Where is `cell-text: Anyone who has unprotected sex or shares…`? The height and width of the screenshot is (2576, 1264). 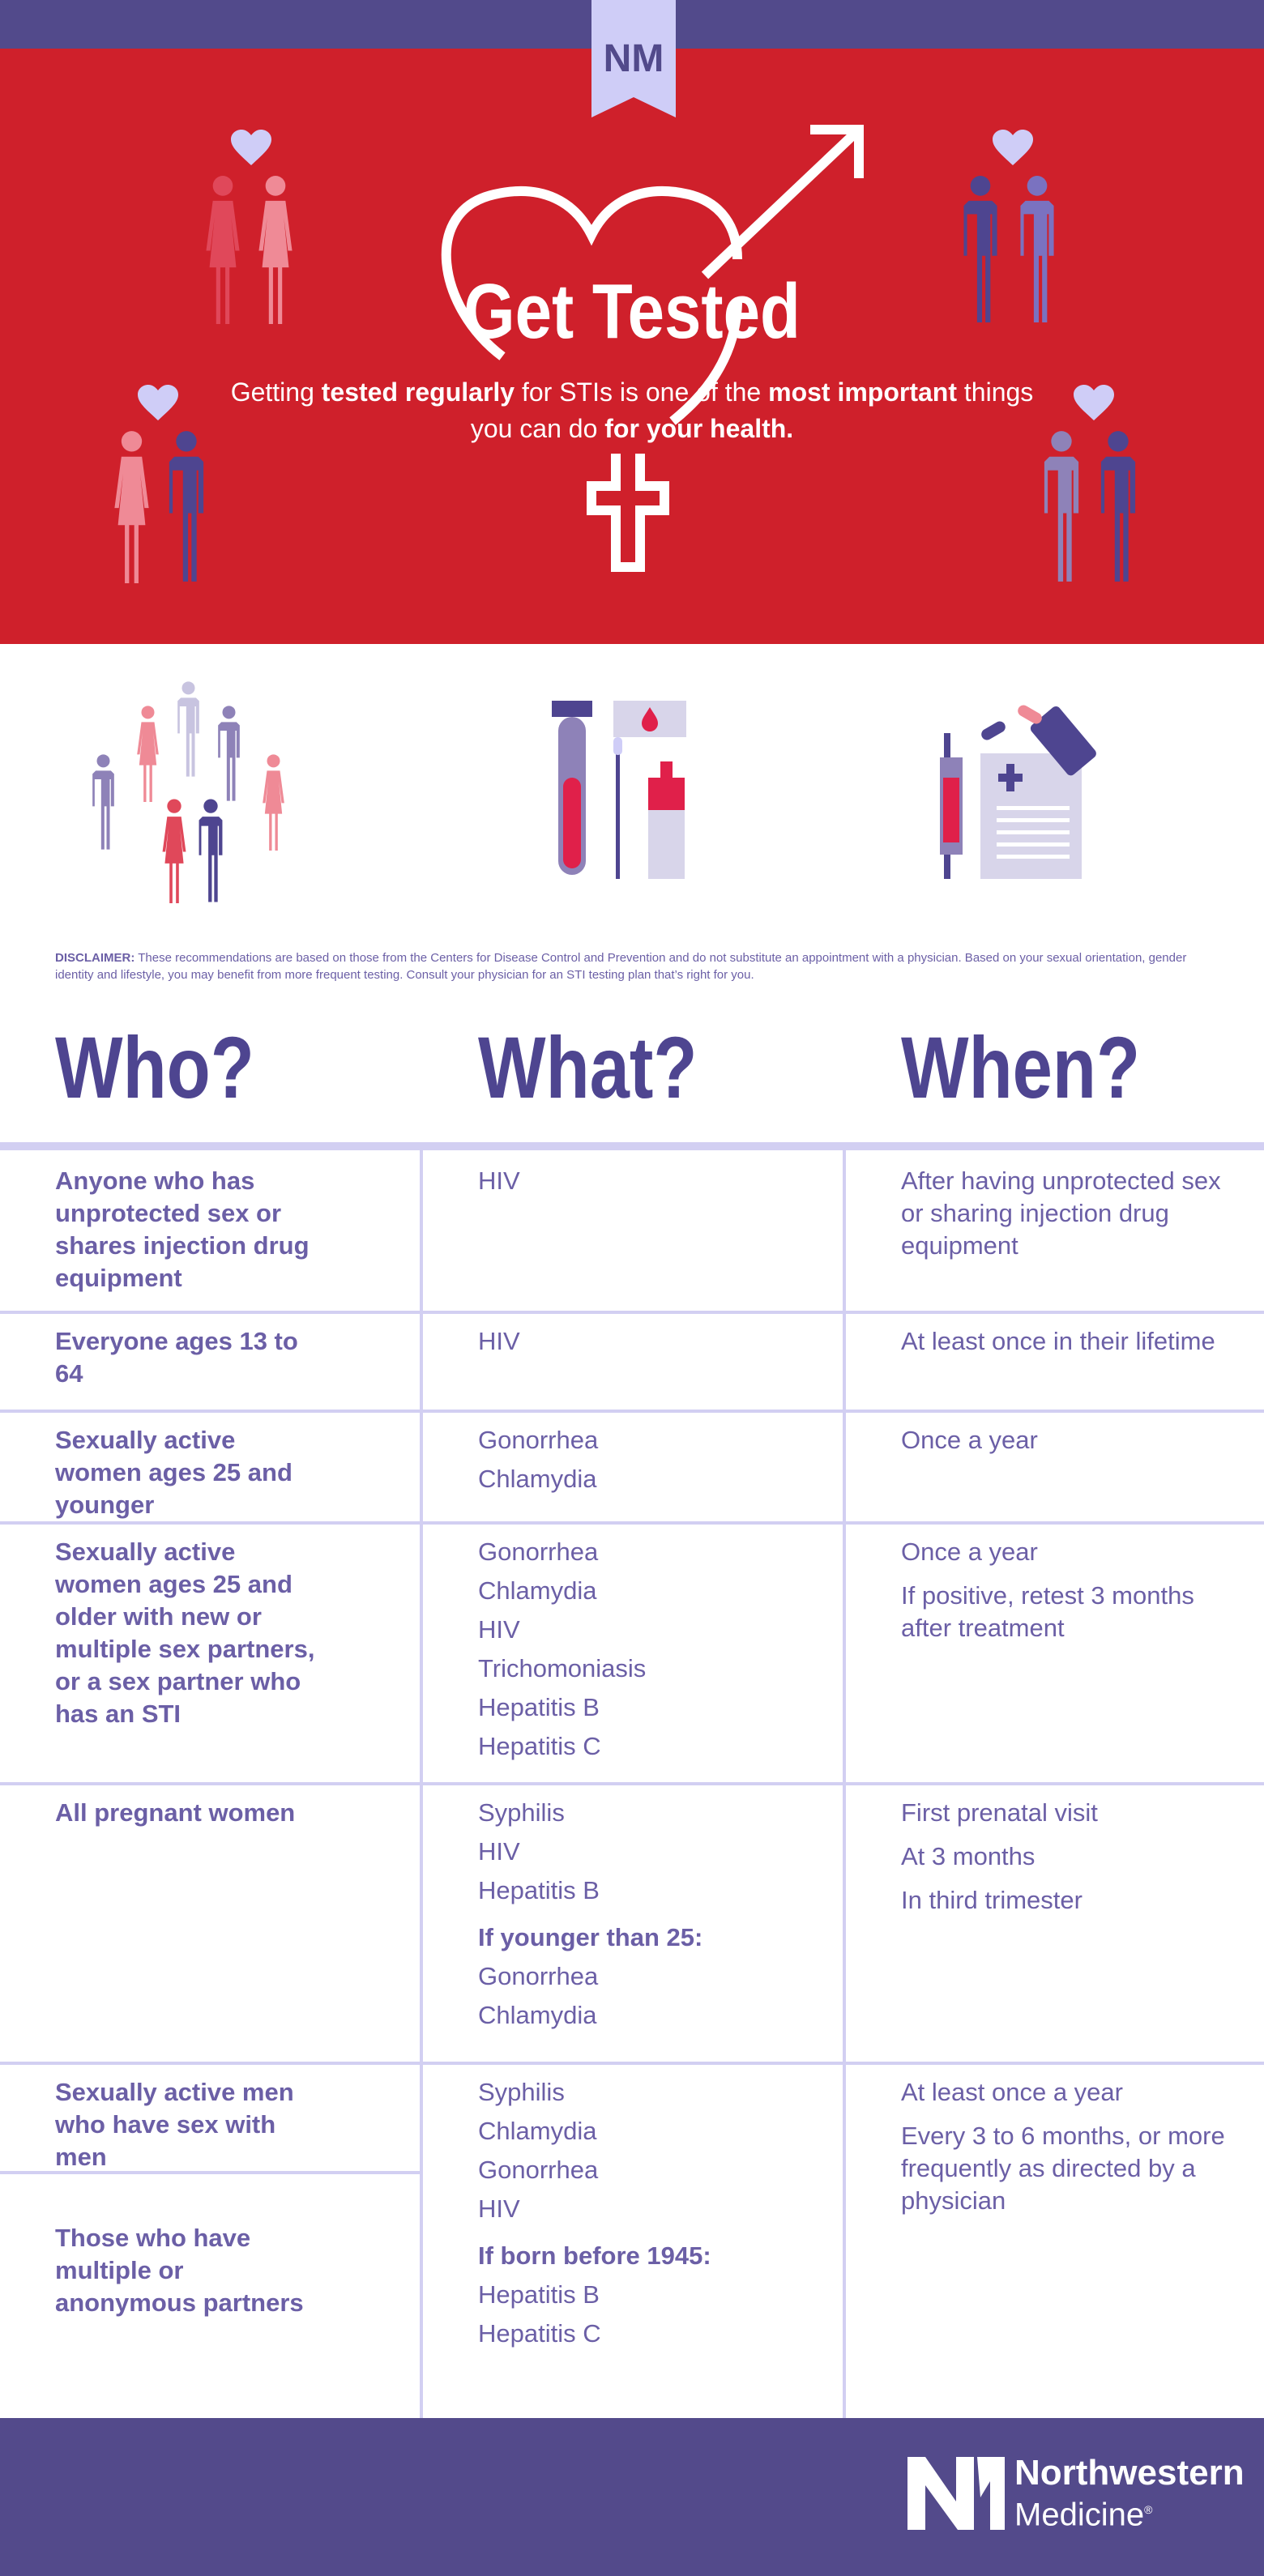 cell-text: Anyone who has unprotected sex or shares… is located at coordinates (182, 1229).